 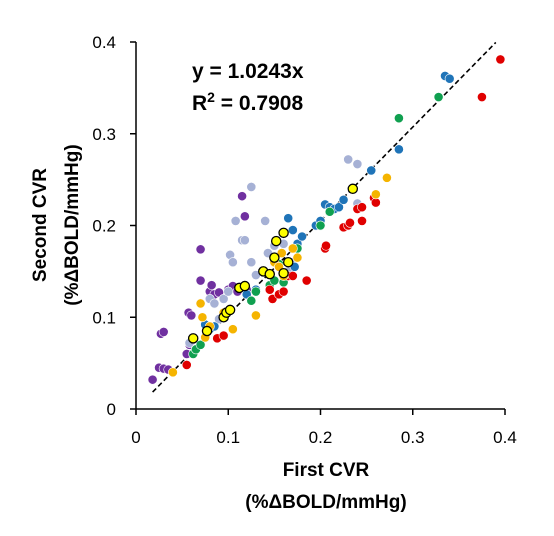 What do you see at coordinates (247, 102) in the screenshot?
I see `r-squared-label: R2 = 0.7908` at bounding box center [247, 102].